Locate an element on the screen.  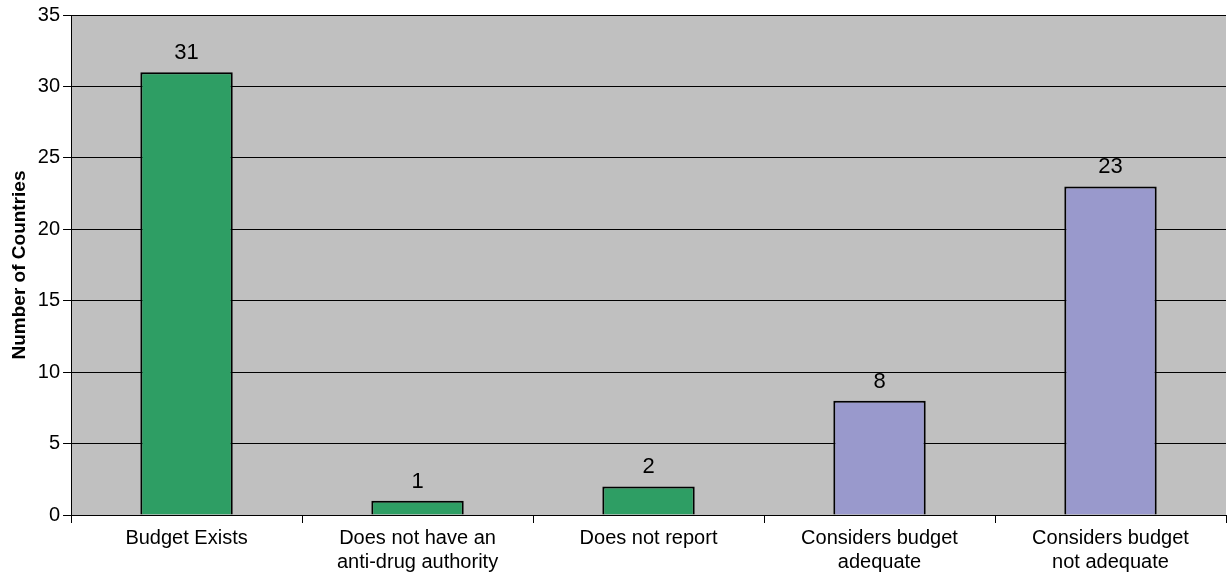
y-tick-label: 20 is located at coordinates (49, 227).